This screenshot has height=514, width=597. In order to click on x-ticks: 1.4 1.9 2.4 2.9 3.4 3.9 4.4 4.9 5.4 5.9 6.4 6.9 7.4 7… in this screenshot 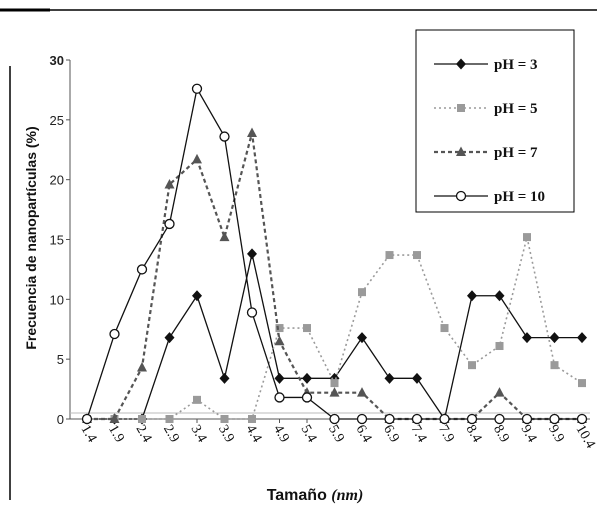, I will do `click(337, 435)`.